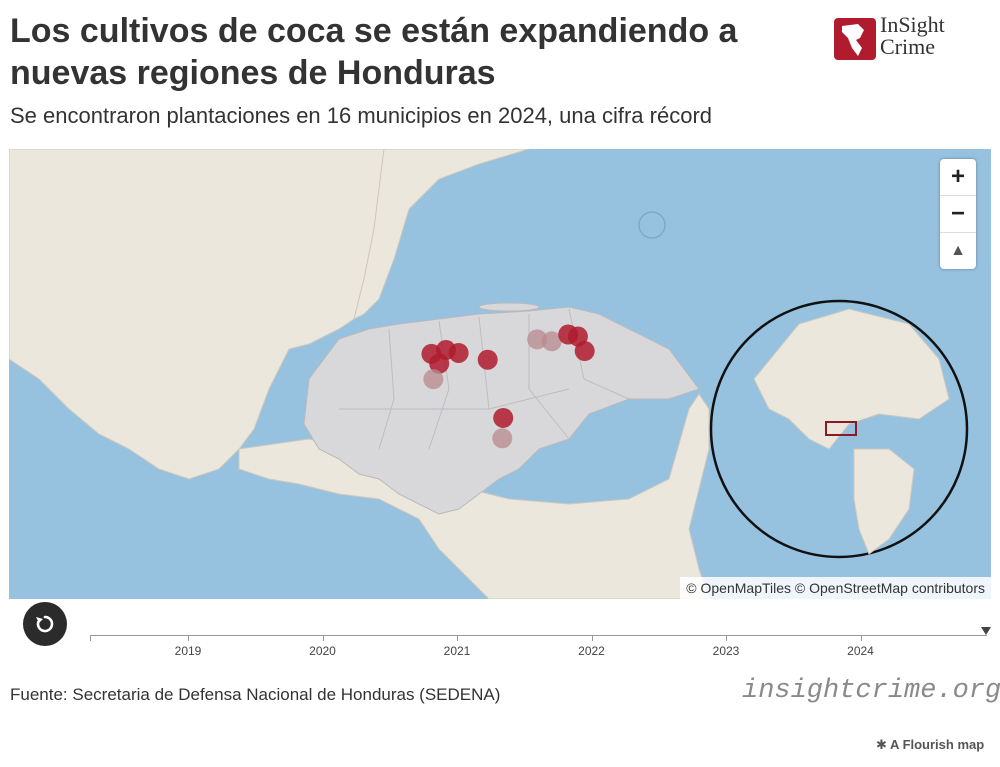 The height and width of the screenshot is (767, 1000). I want to click on americas-map-icon, so click(855, 39).